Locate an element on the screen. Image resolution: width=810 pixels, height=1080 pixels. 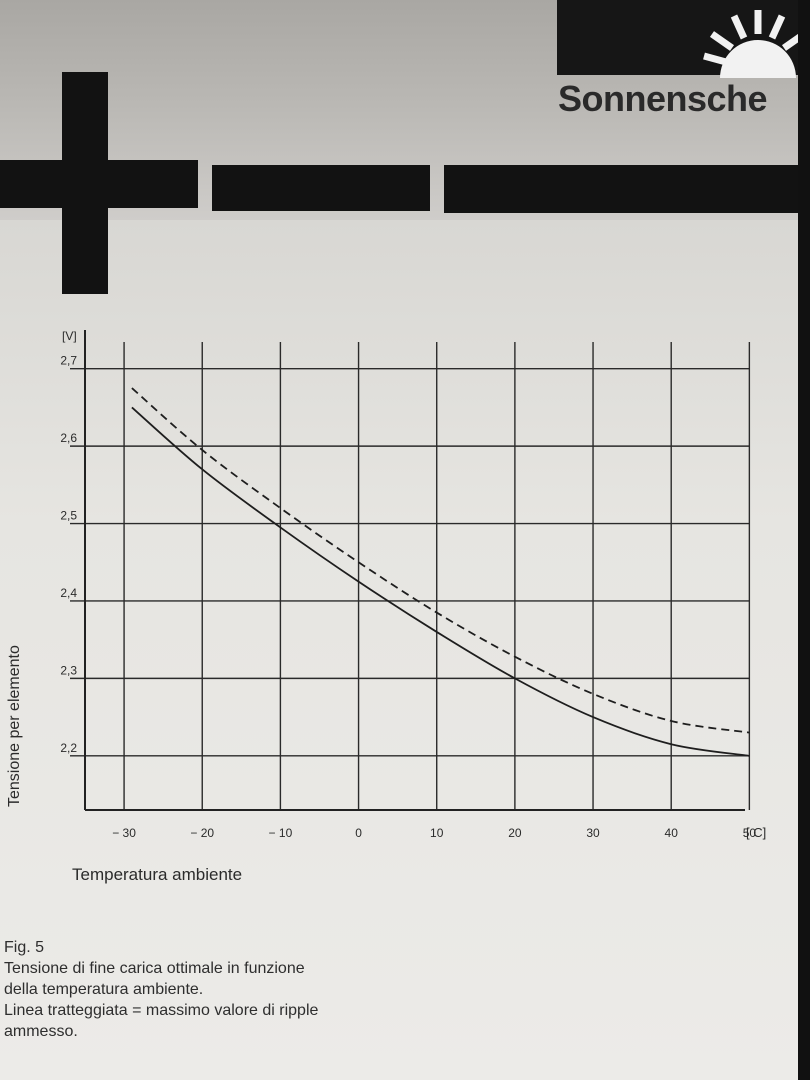
cross-bar-middle is located at coordinates (321, 188).